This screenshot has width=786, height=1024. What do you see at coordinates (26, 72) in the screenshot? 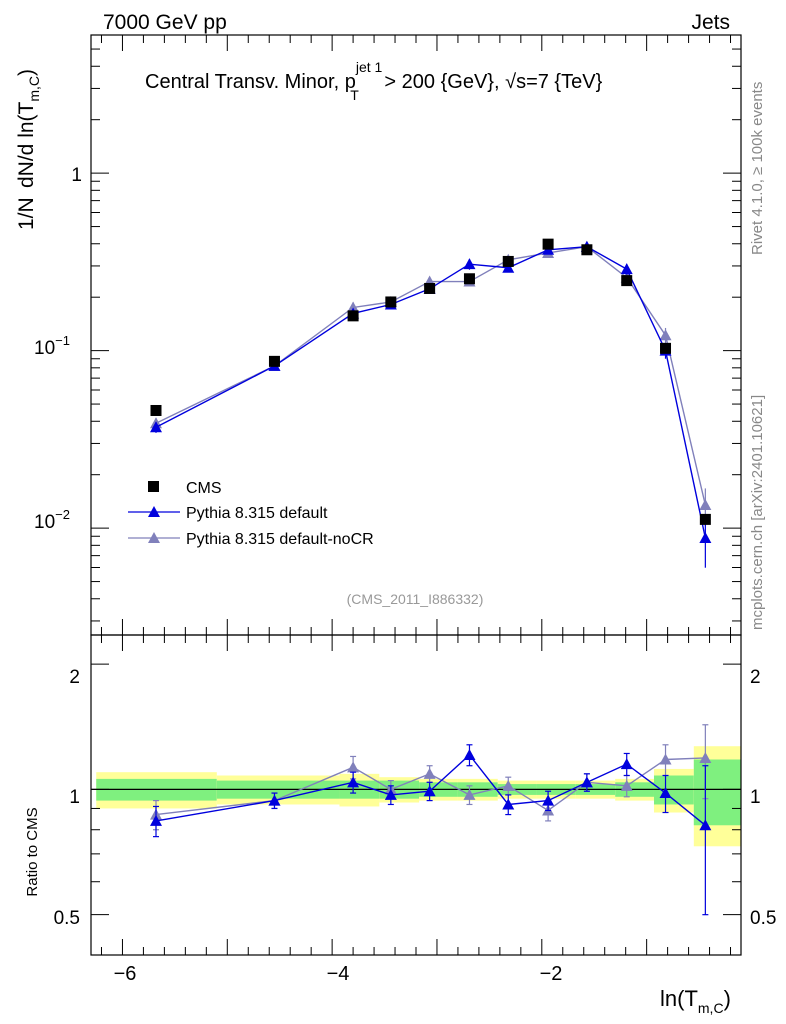
I see `ylabel-close: )` at bounding box center [26, 72].